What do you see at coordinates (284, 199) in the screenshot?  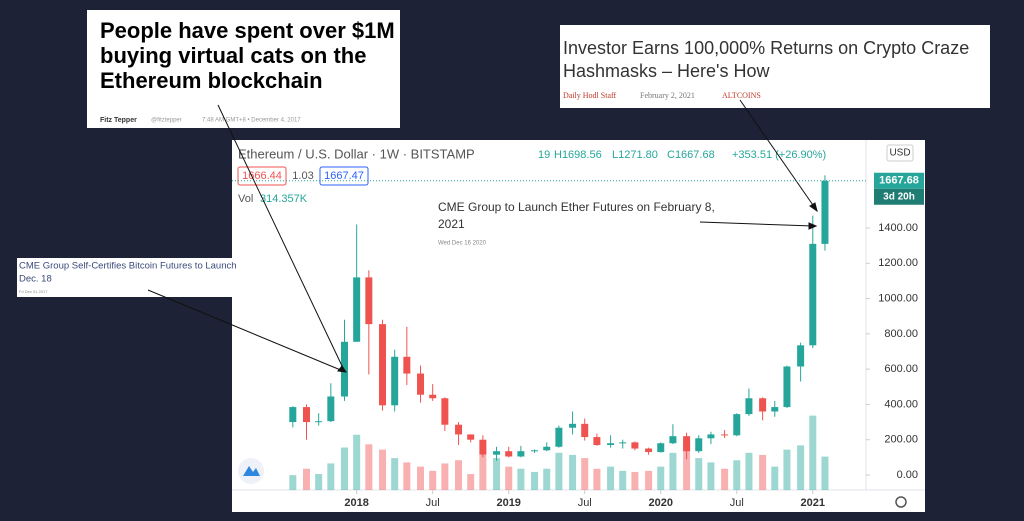 I see `volume-value: 314.357K` at bounding box center [284, 199].